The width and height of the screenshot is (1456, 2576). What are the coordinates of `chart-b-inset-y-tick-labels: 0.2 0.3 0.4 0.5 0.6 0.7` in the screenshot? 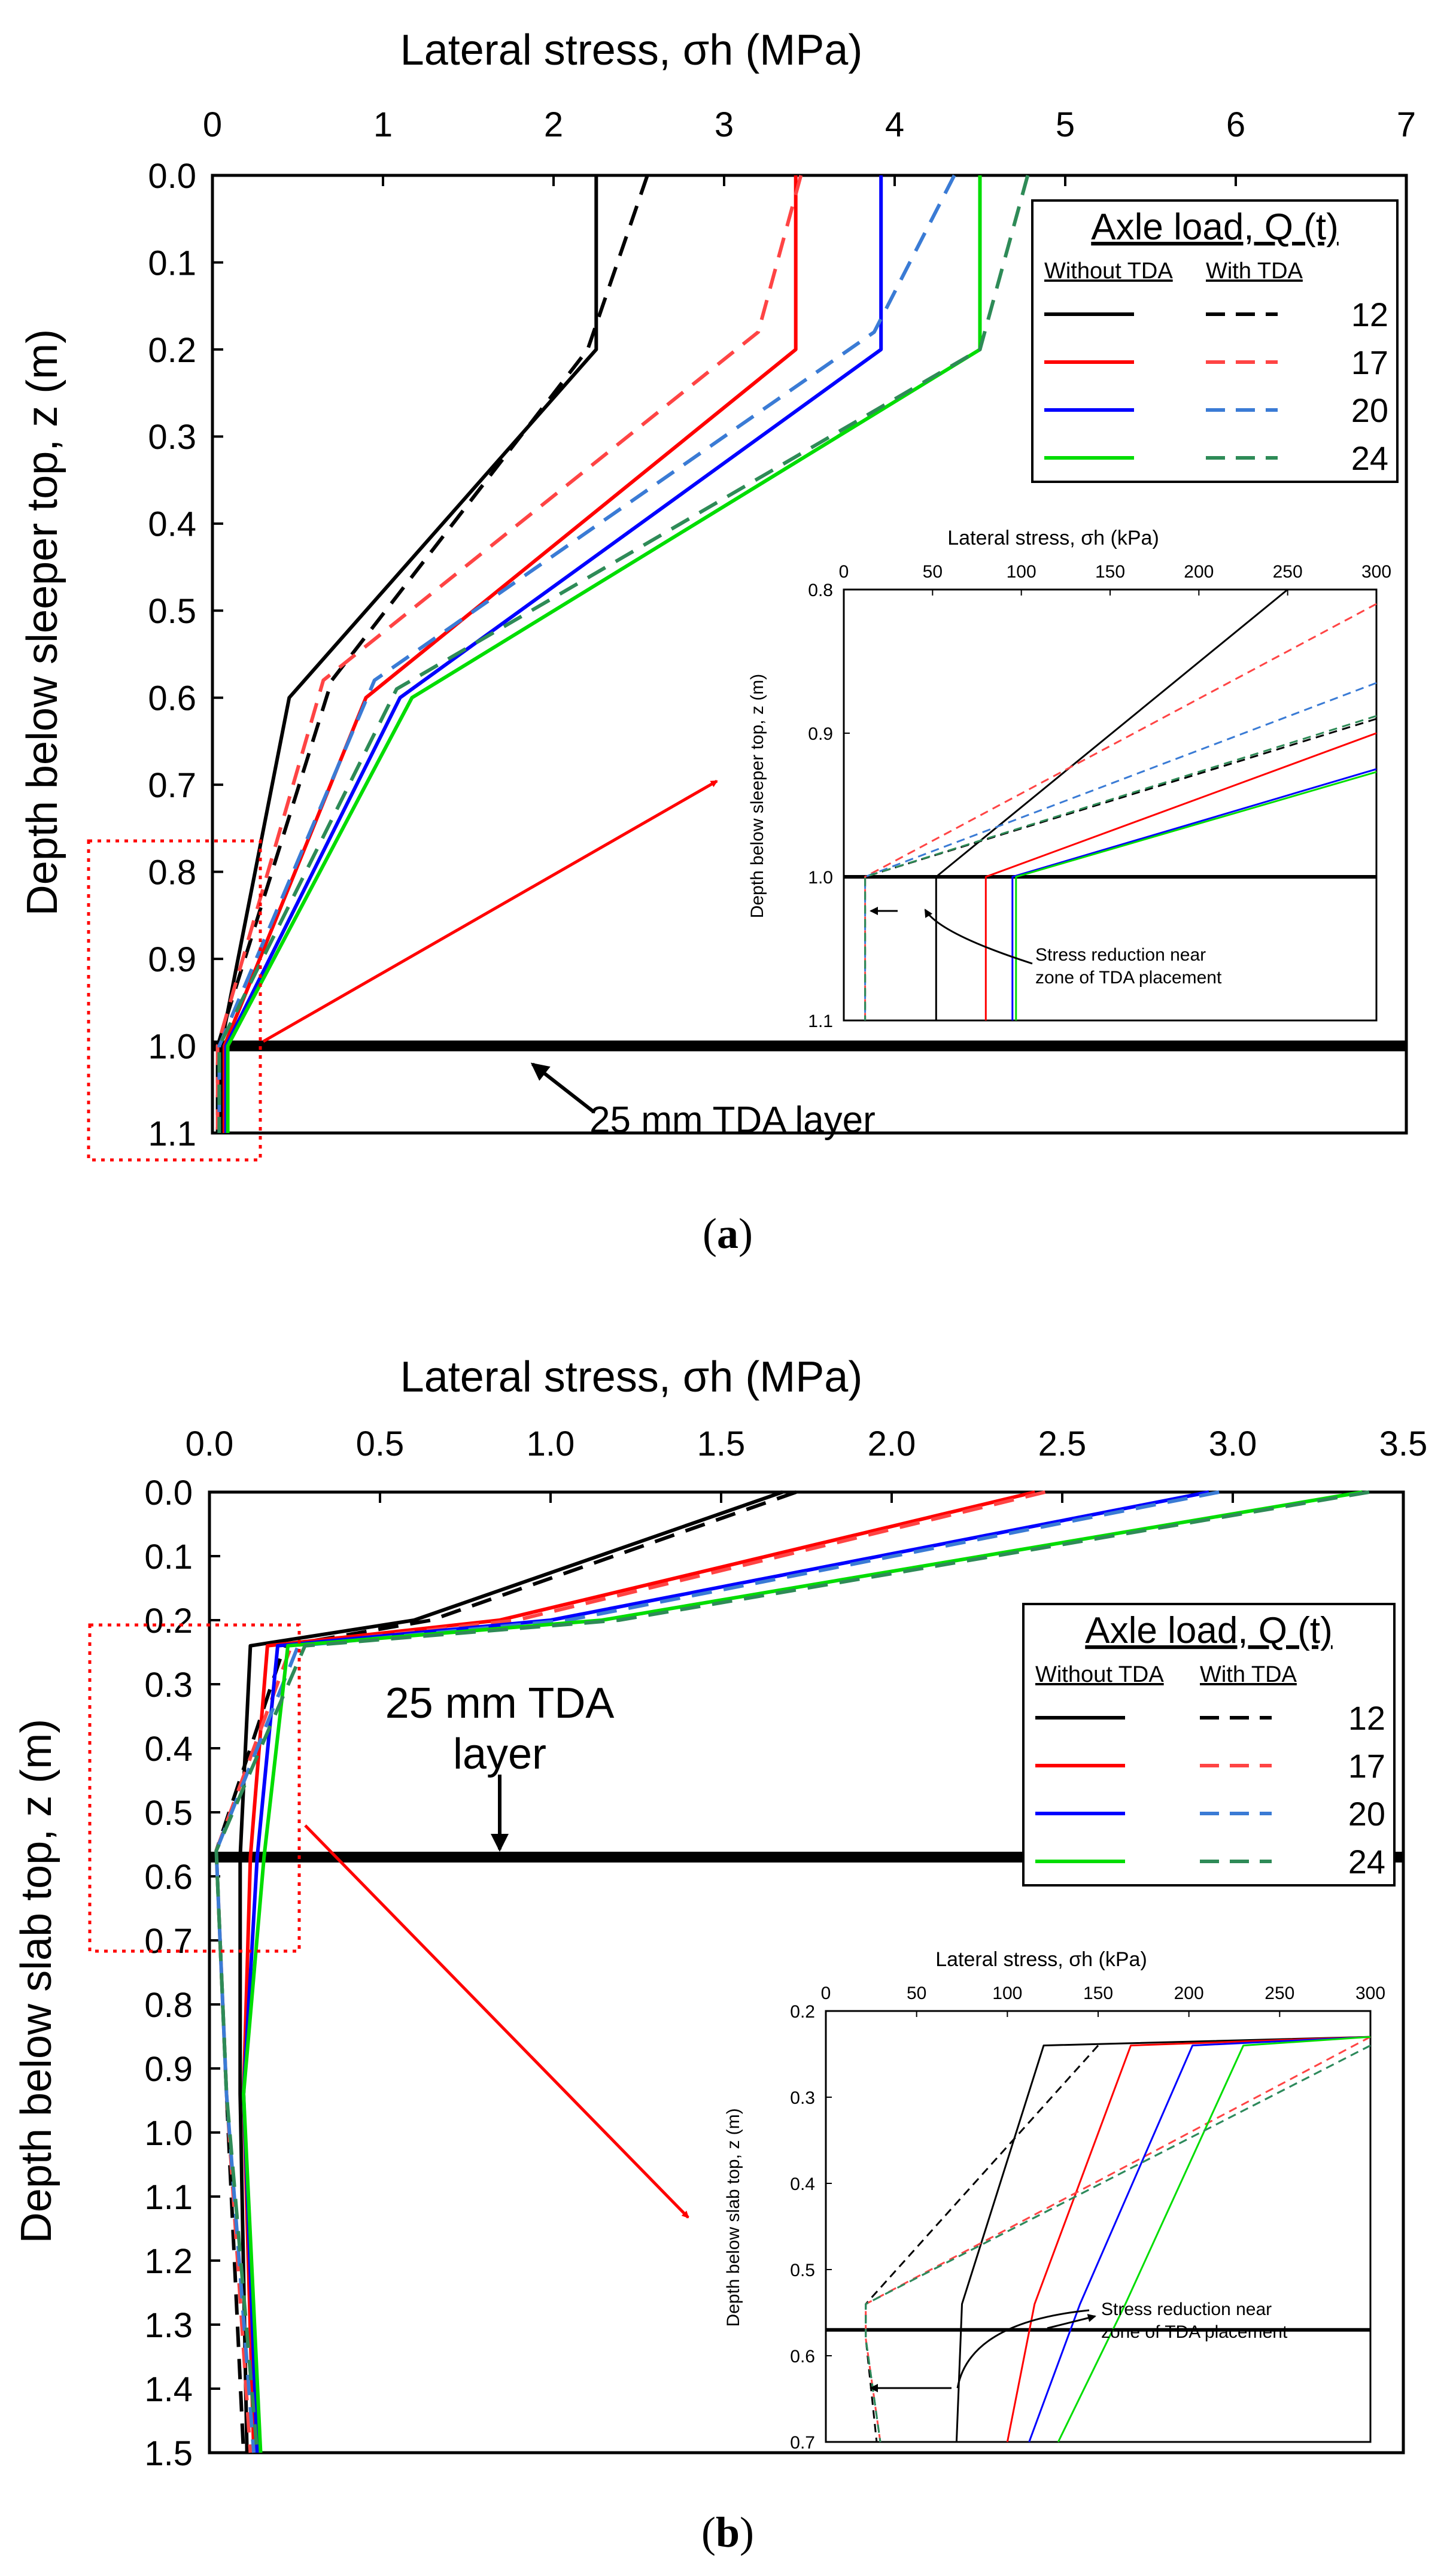 It's located at (802, 2227).